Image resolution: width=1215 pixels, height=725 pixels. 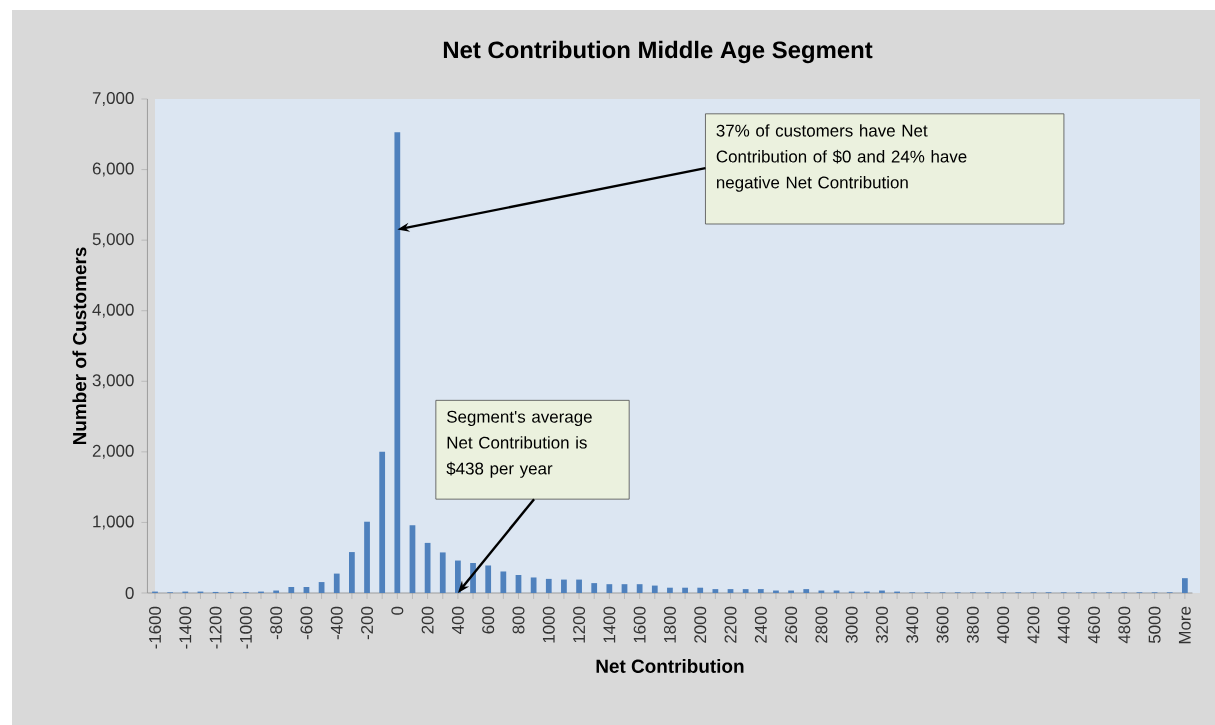 What do you see at coordinates (609, 624) in the screenshot?
I see `x-tick-label: 1400` at bounding box center [609, 624].